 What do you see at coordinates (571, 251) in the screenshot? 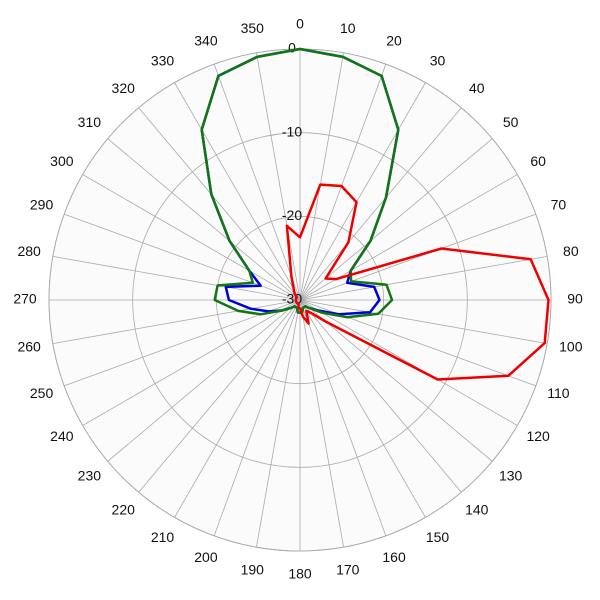
I see `angle-label: 80` at bounding box center [571, 251].